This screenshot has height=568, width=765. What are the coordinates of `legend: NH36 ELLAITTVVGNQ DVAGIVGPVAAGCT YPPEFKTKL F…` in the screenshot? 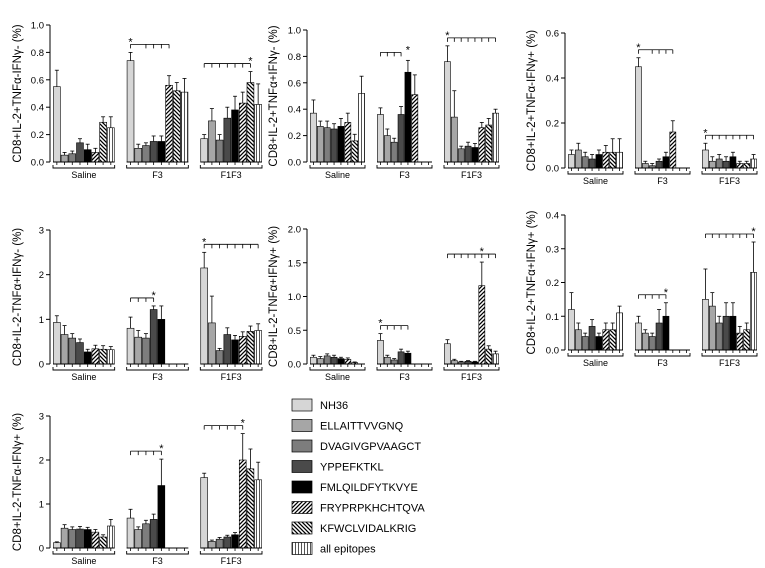 It's located at (358, 477).